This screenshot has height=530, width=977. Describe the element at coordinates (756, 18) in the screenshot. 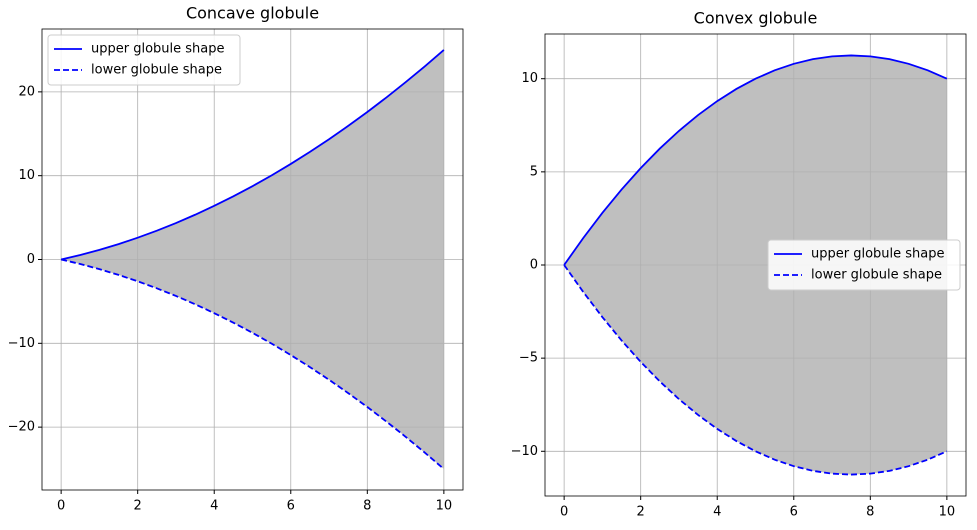

I see `chart-title: Convex globule` at that location.